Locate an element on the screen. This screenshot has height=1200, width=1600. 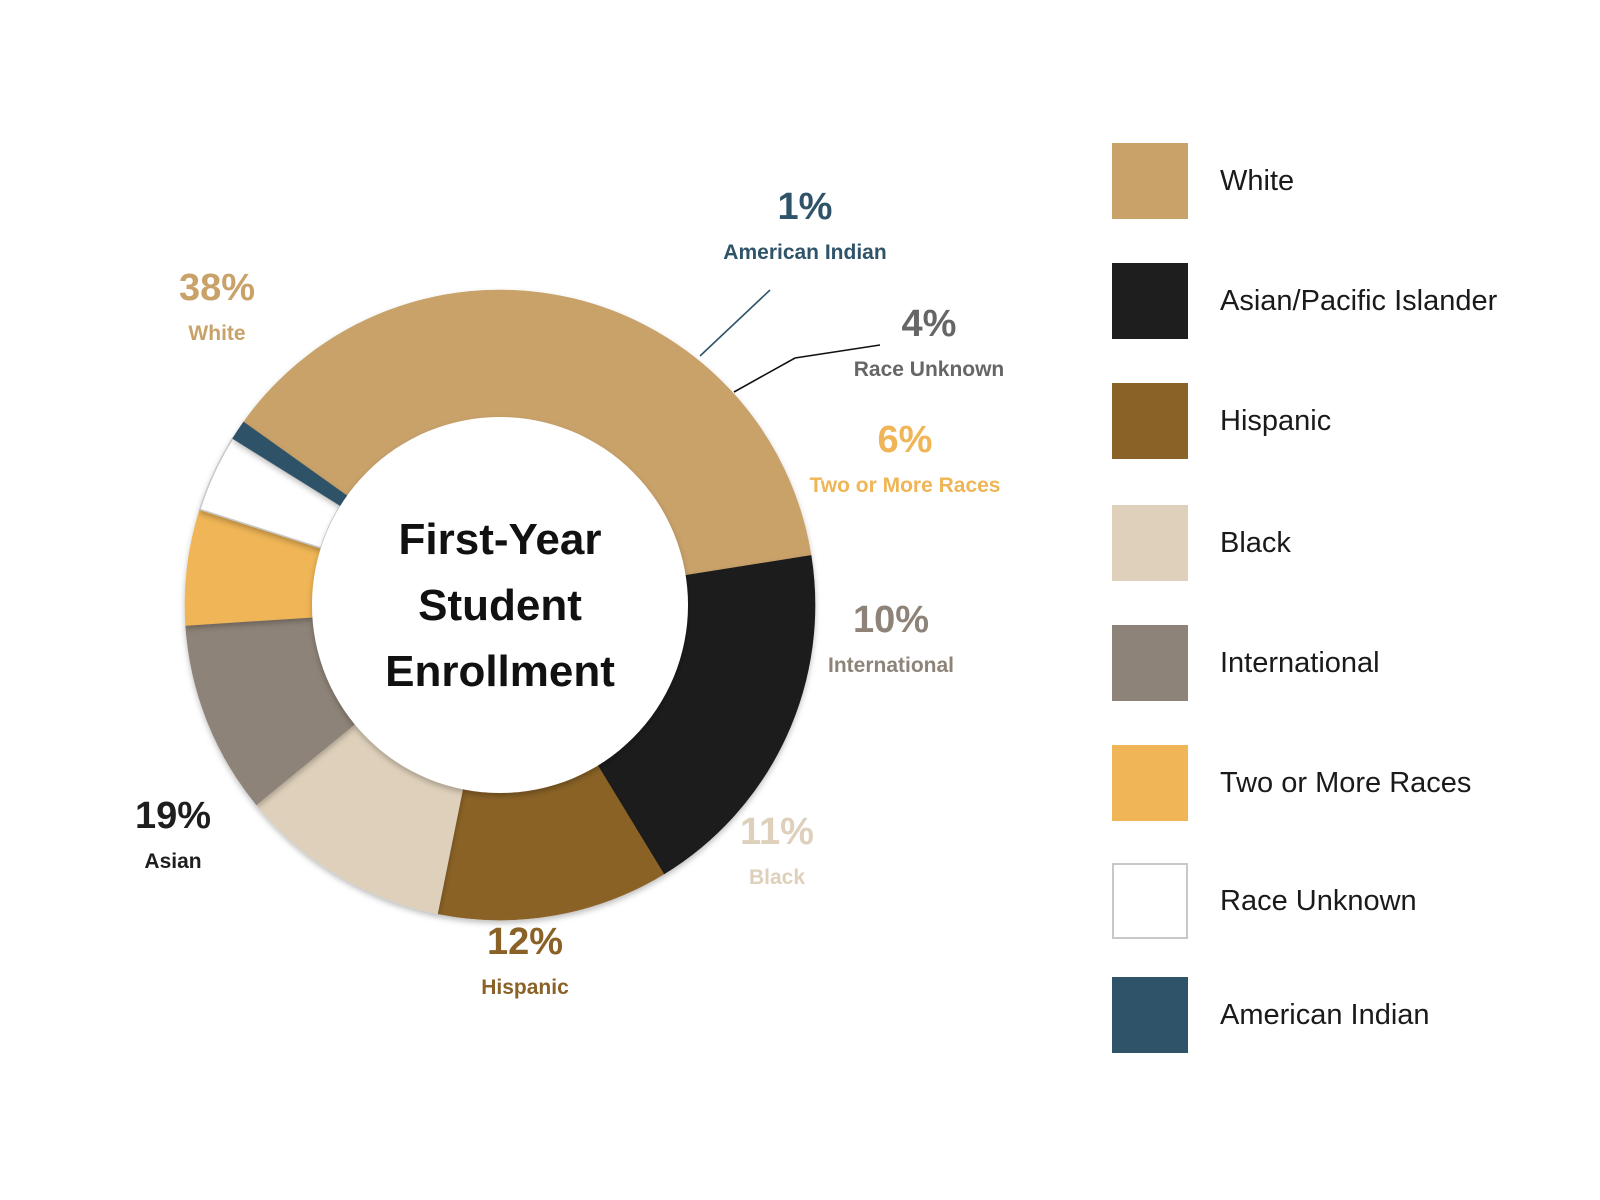
center-title-line: Student is located at coordinates (500, 605).